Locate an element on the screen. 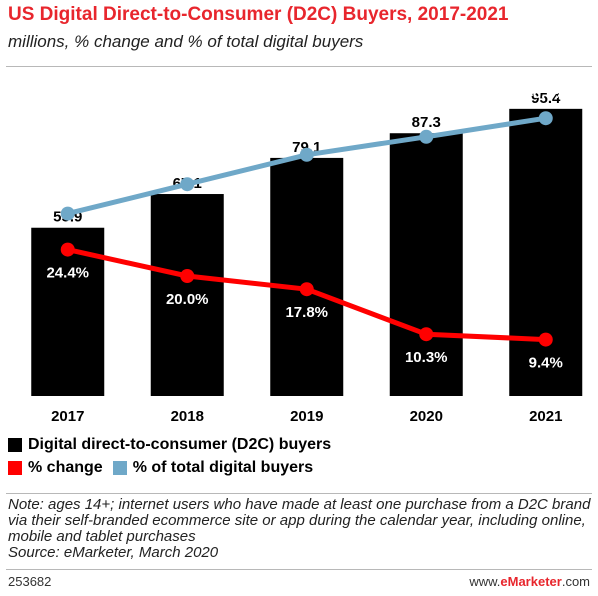 The width and height of the screenshot is (598, 596). brand-link: www.eMarketer.com is located at coordinates (529, 581).